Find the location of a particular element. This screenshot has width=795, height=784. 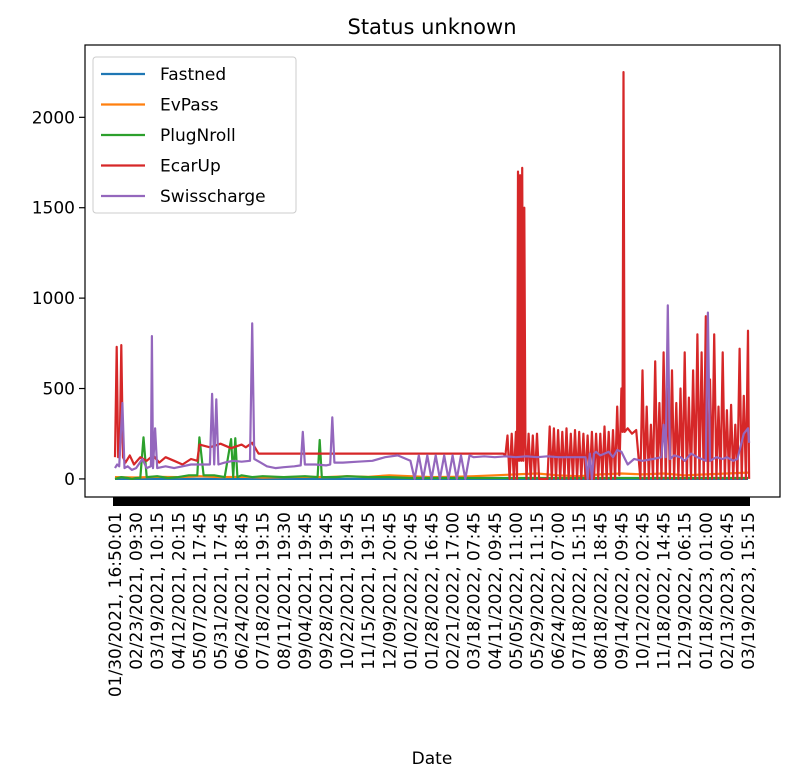

y-tick-label: 1500 is located at coordinates (53, 209).